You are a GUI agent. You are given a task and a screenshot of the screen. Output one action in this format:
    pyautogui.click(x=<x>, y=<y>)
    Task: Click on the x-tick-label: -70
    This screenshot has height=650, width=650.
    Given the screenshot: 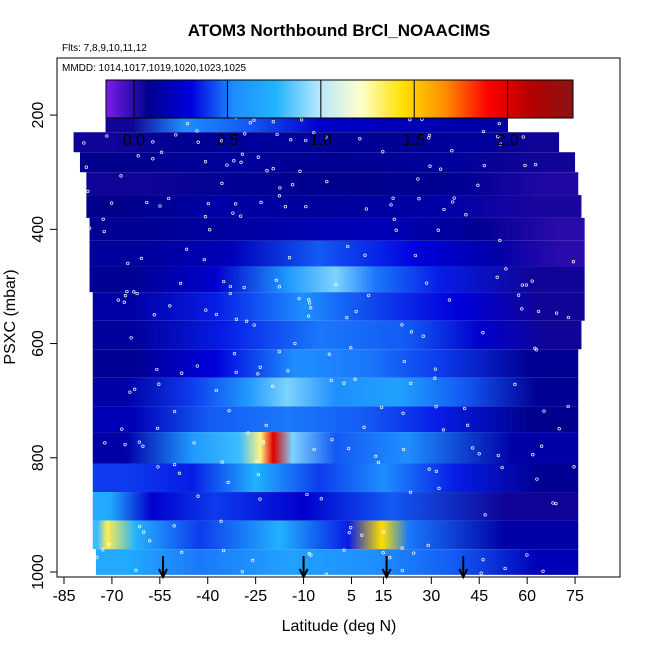 What is the action you would take?
    pyautogui.click(x=111, y=596)
    